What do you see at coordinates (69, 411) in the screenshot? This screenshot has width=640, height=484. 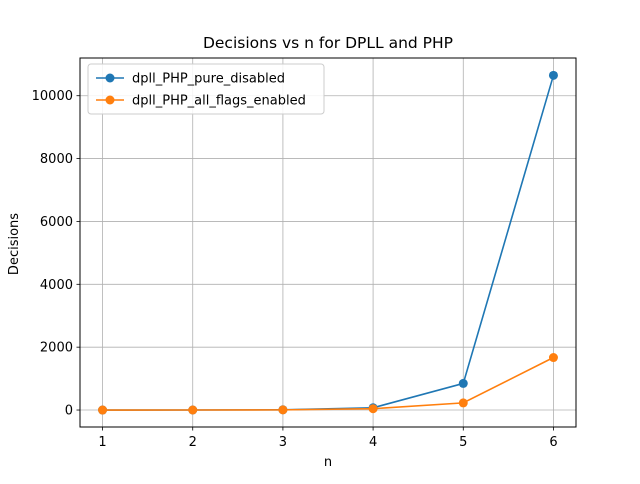 I see `y-tick-label: 0` at bounding box center [69, 411].